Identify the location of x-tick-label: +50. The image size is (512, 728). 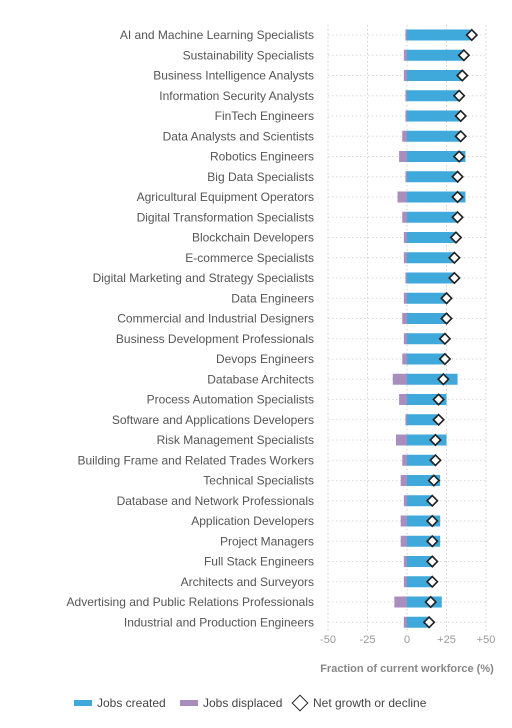
(486, 640).